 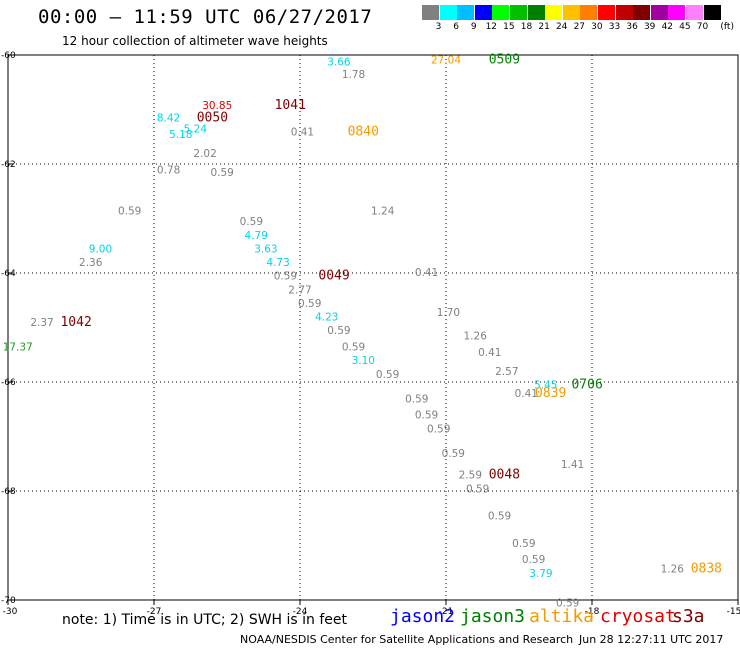 I want to click on satellite-legend-item: altika, so click(x=562, y=616).